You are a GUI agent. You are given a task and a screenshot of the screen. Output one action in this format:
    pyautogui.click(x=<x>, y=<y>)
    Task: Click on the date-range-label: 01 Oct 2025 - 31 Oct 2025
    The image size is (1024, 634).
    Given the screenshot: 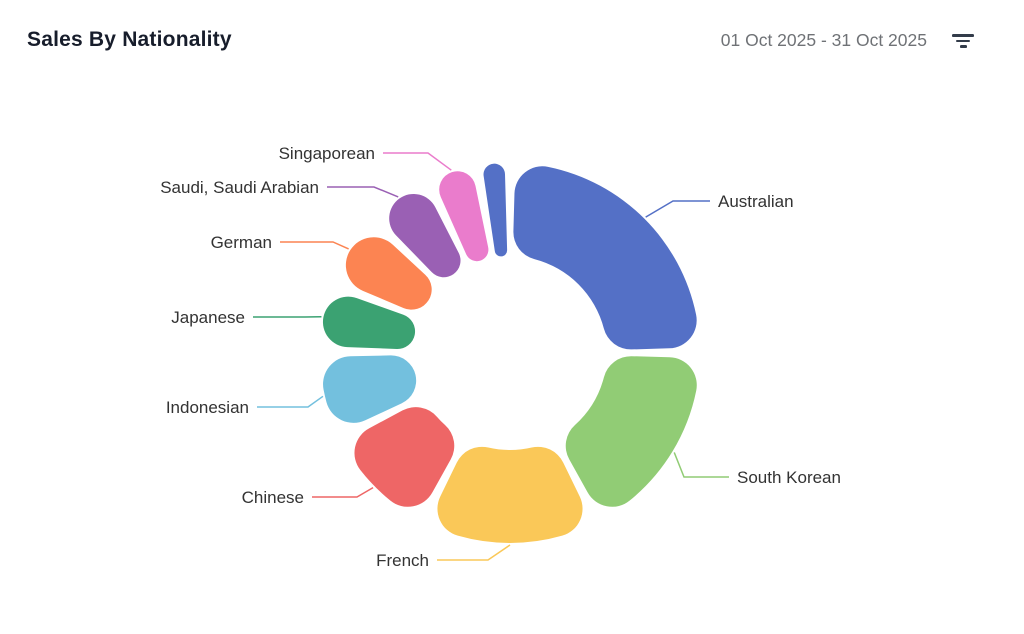 What is the action you would take?
    pyautogui.click(x=823, y=39)
    